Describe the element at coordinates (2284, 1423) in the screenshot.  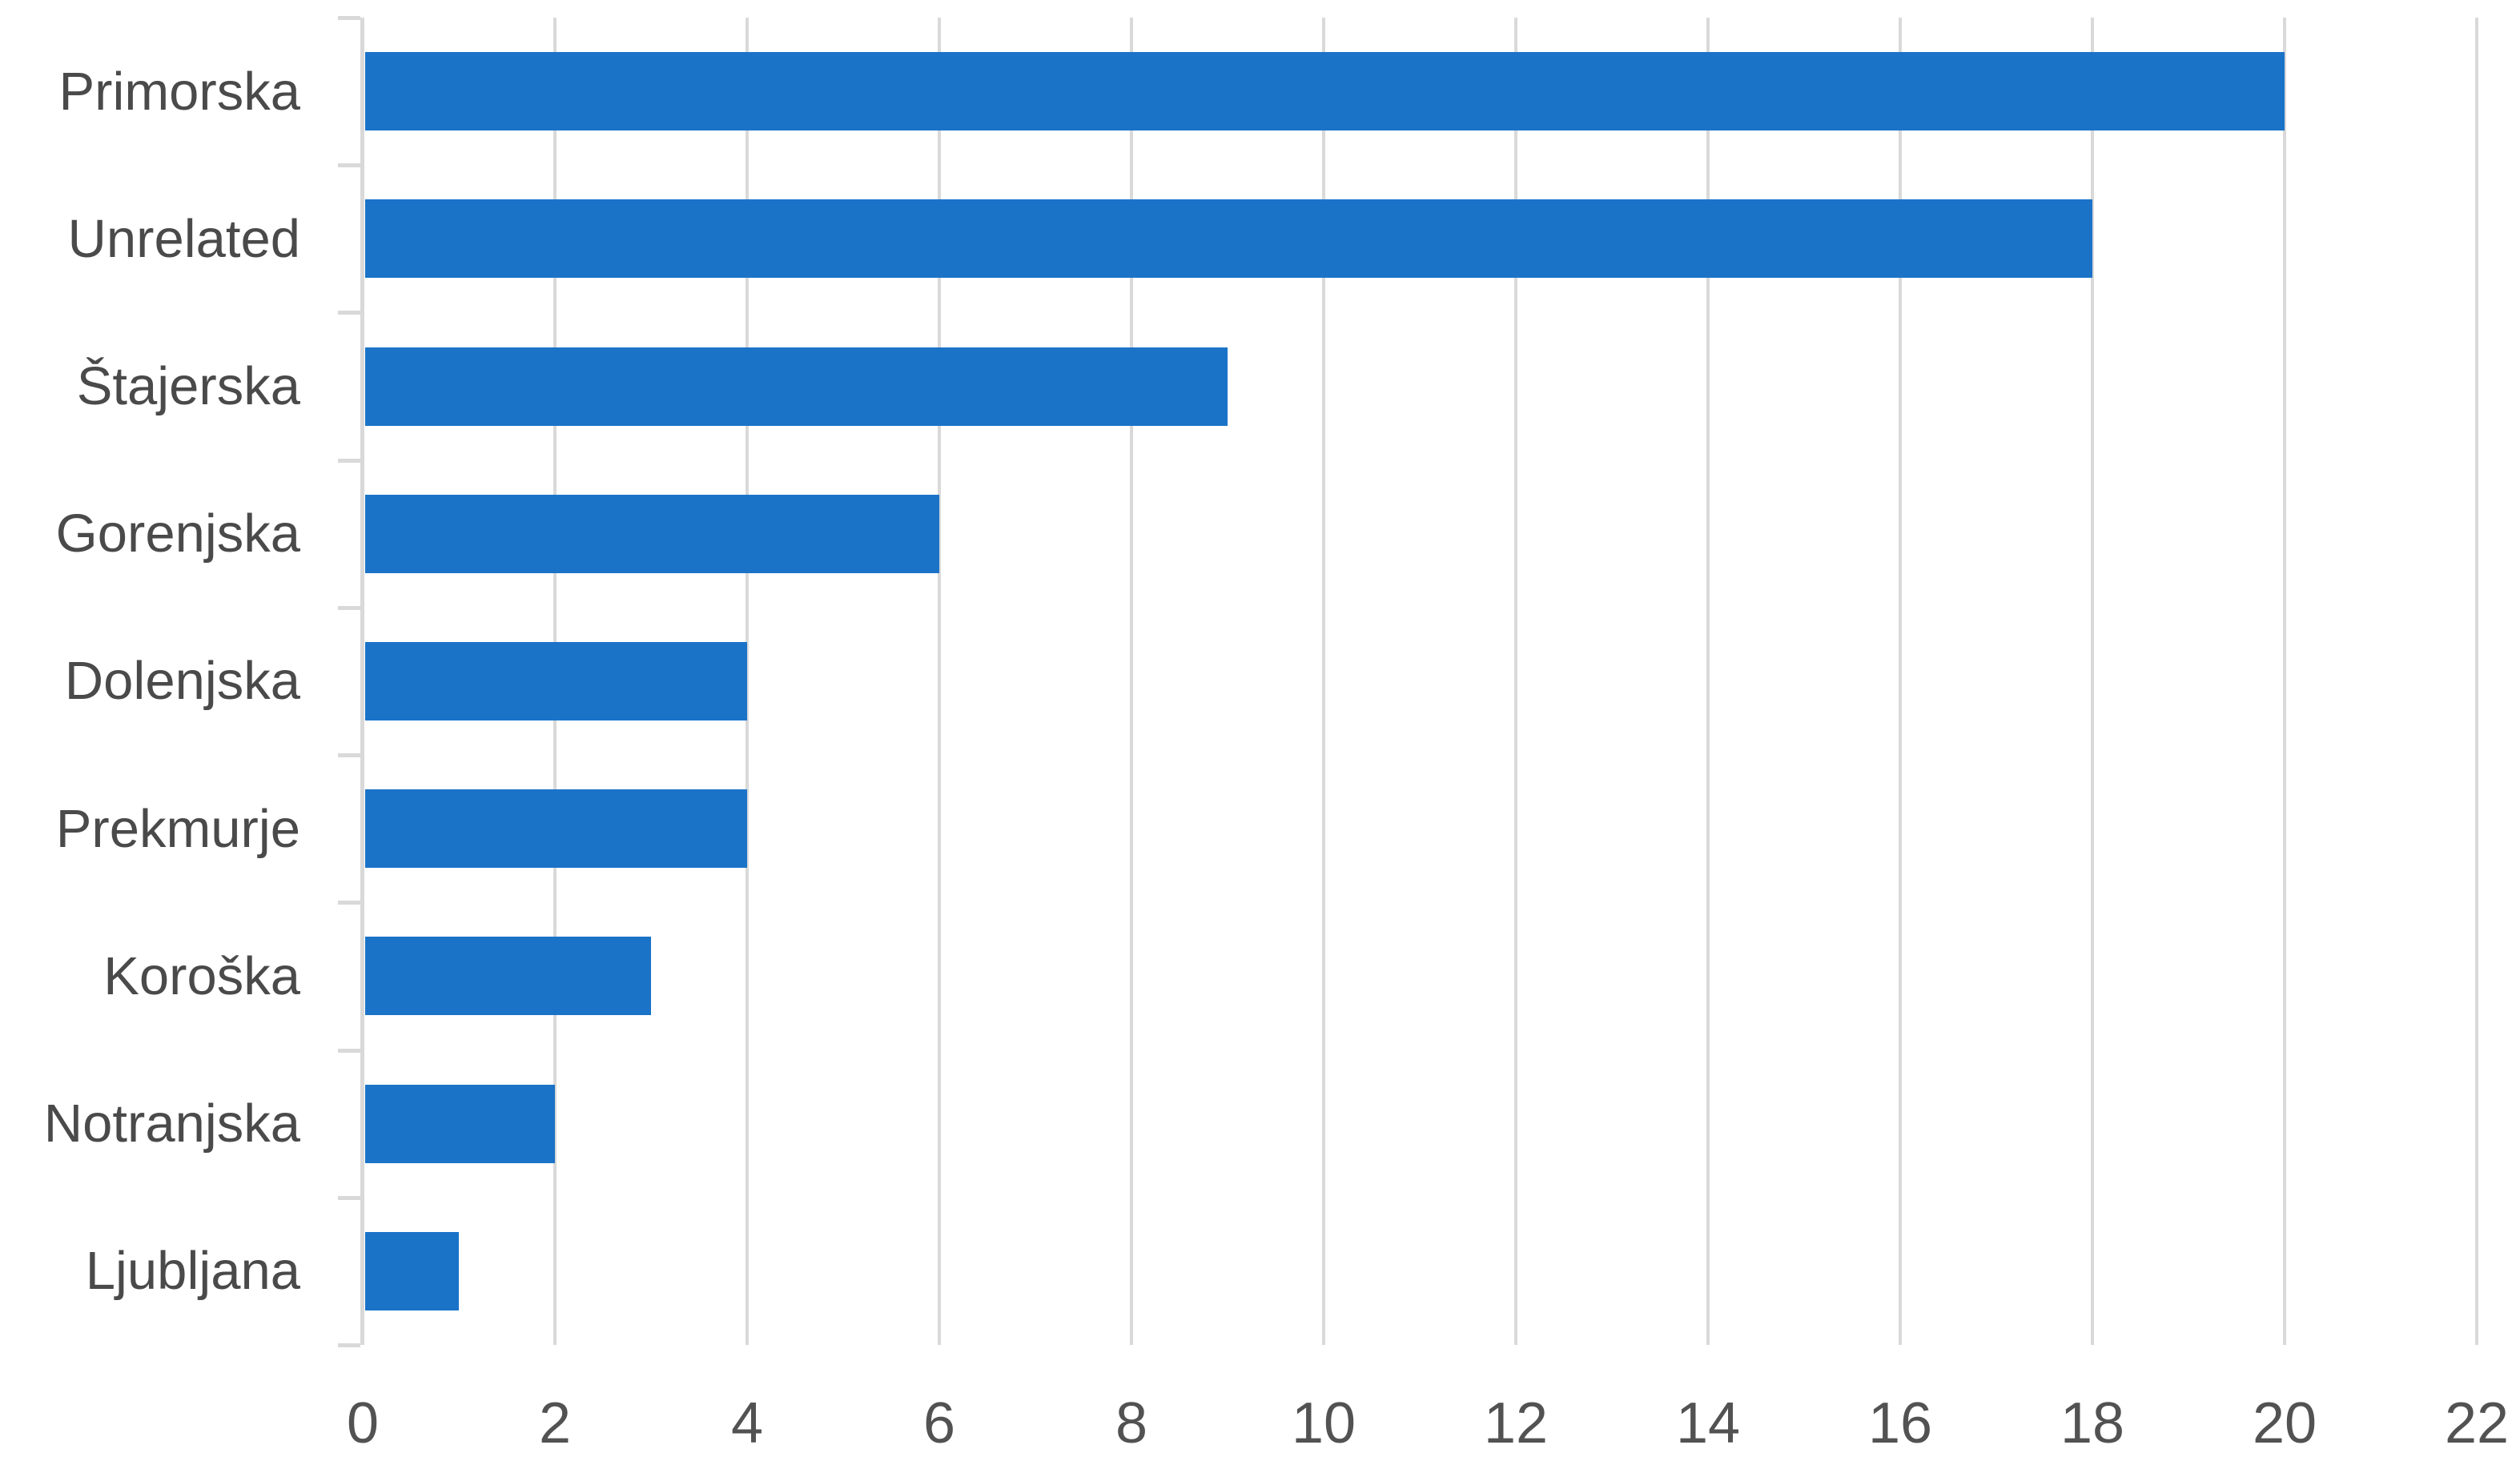
I see `x-tick-label-20: 20` at that location.